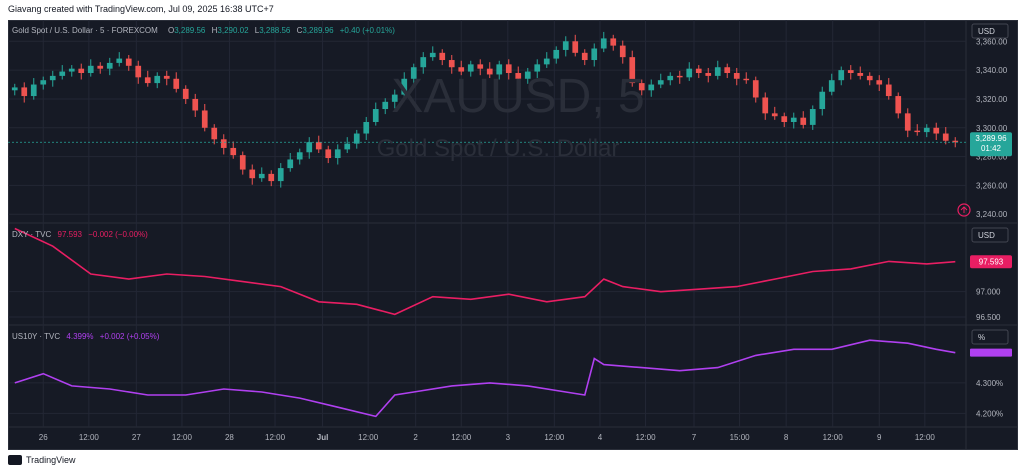 This screenshot has height=472, width=1024. I want to click on dxy-last-value-tag: 97.593, so click(991, 262).